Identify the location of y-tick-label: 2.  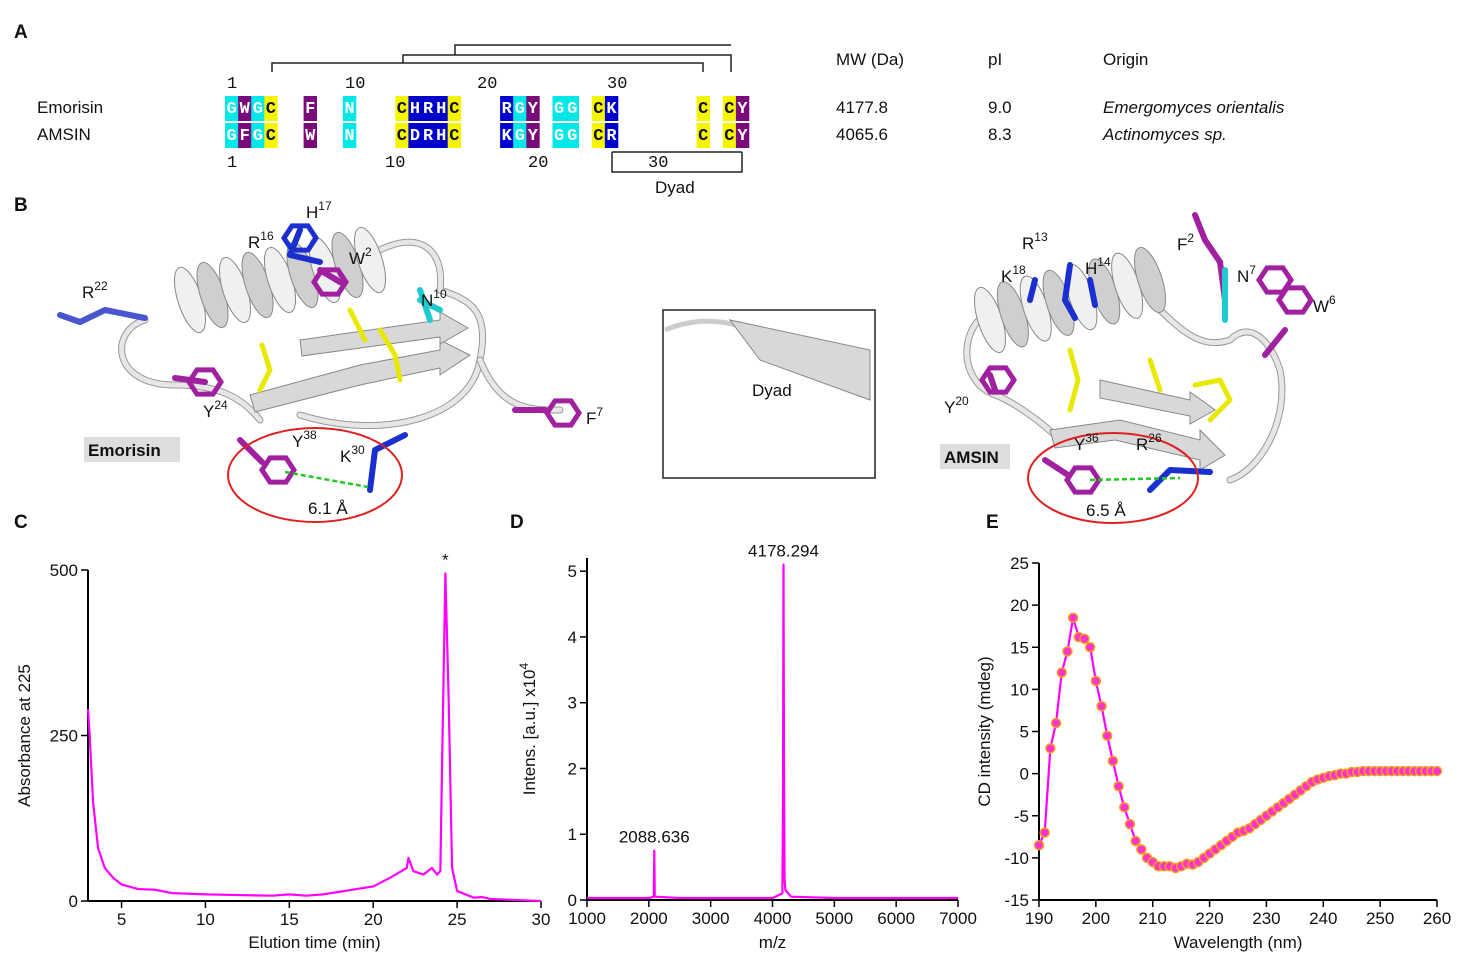
(572, 768).